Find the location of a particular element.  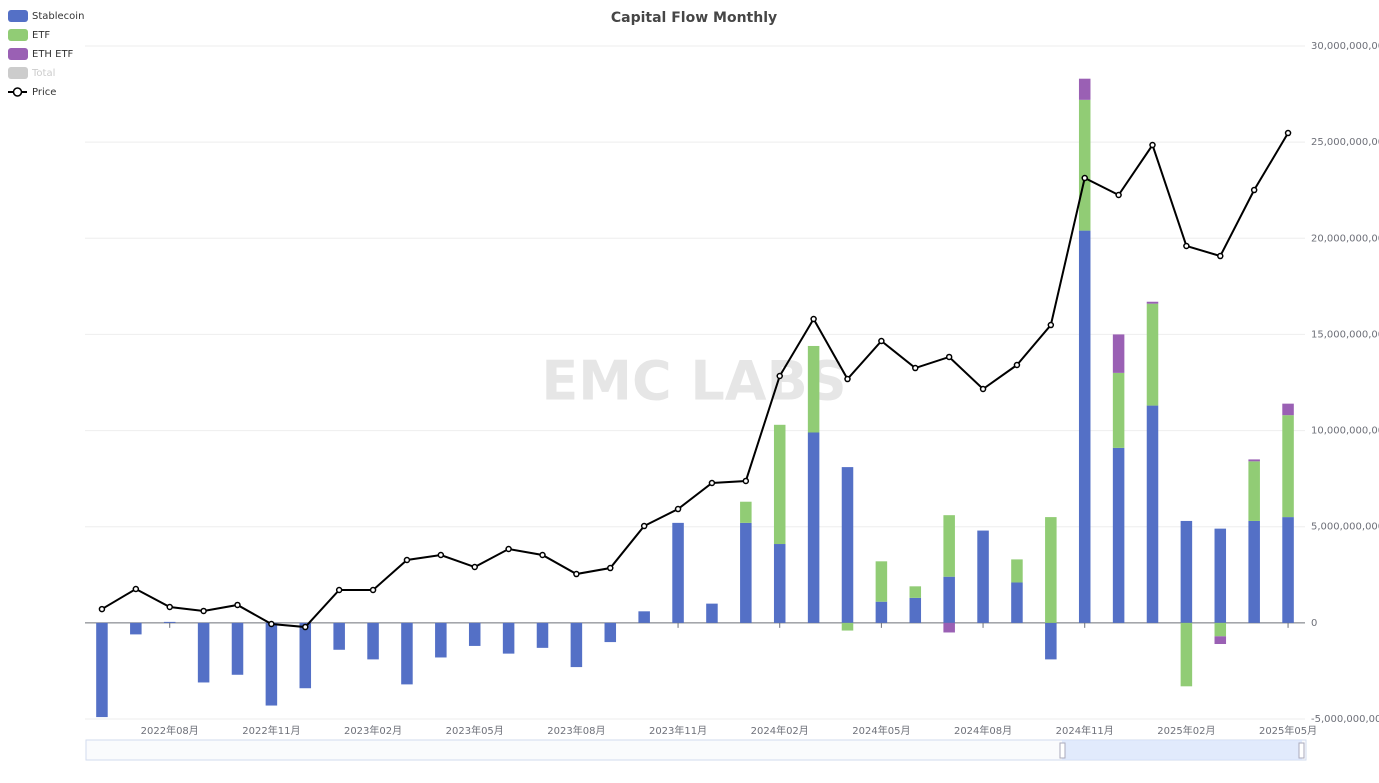

data-zoom is located at coordinates (696, 750).